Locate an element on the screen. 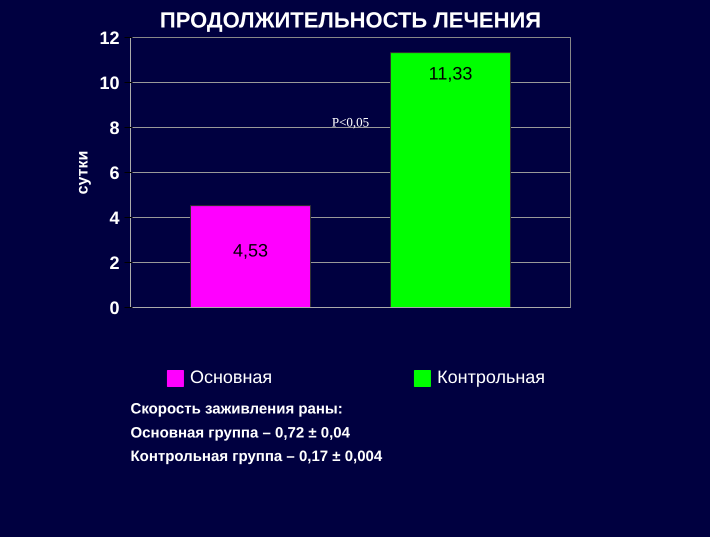 The height and width of the screenshot is (540, 720). data-label: 11,33 is located at coordinates (450, 74).